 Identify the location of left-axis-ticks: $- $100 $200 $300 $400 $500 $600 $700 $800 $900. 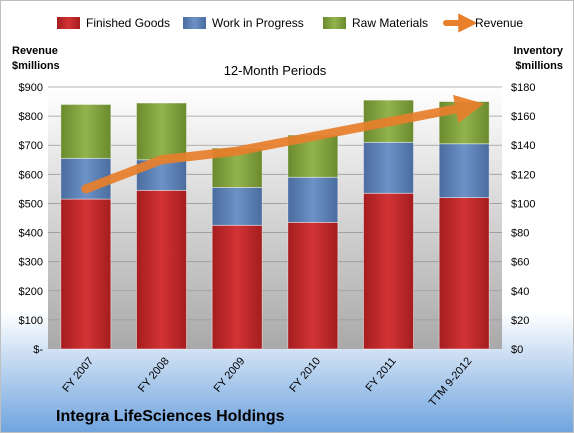
(31, 219).